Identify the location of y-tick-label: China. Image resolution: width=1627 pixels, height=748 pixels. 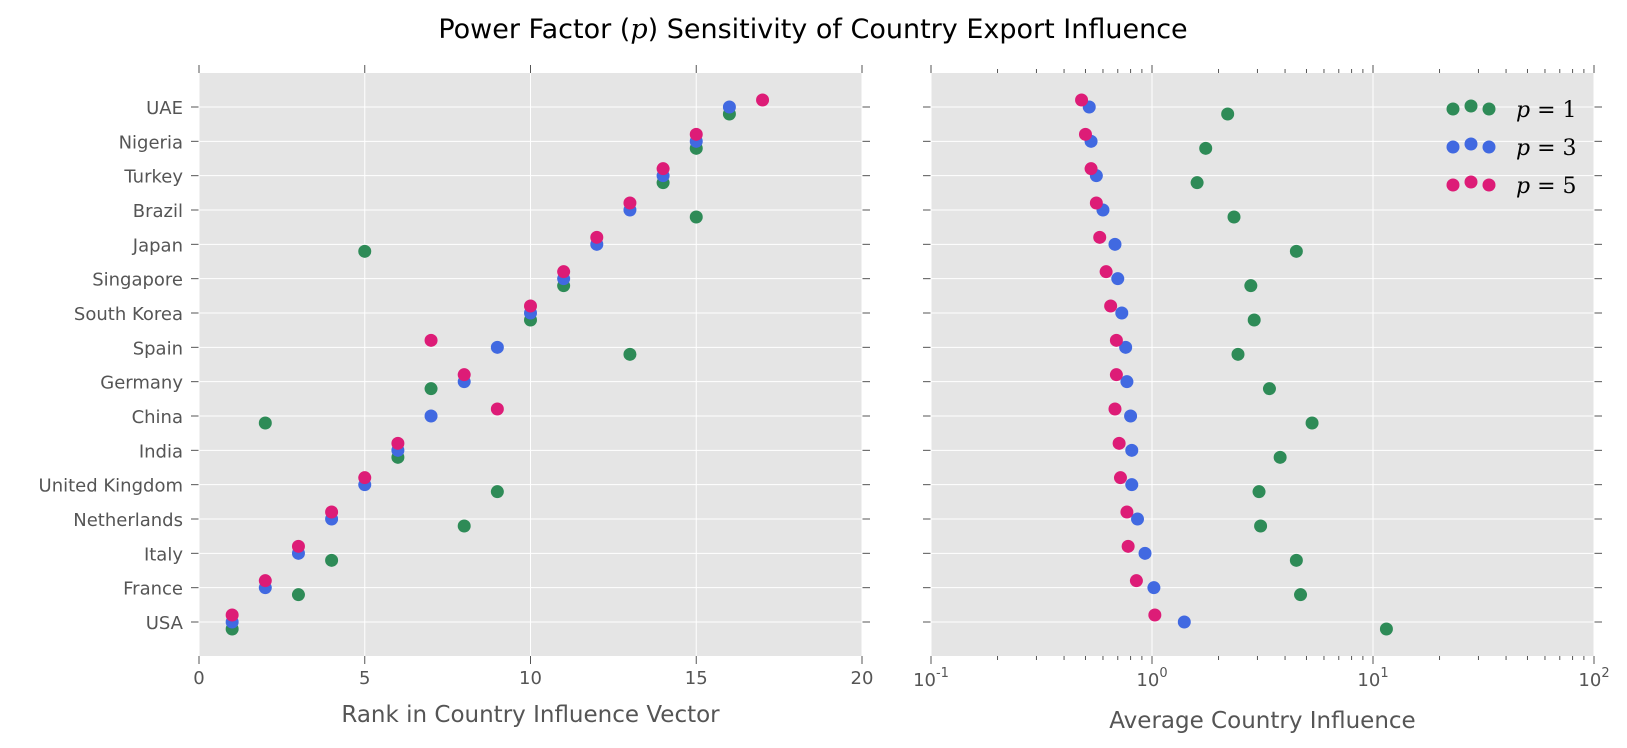
(157, 417).